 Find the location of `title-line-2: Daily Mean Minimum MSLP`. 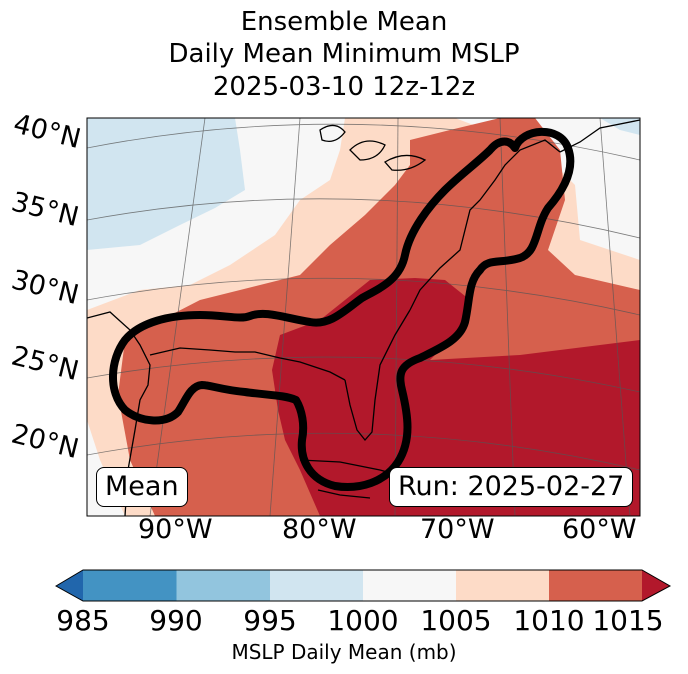

title-line-2: Daily Mean Minimum MSLP is located at coordinates (344, 54).